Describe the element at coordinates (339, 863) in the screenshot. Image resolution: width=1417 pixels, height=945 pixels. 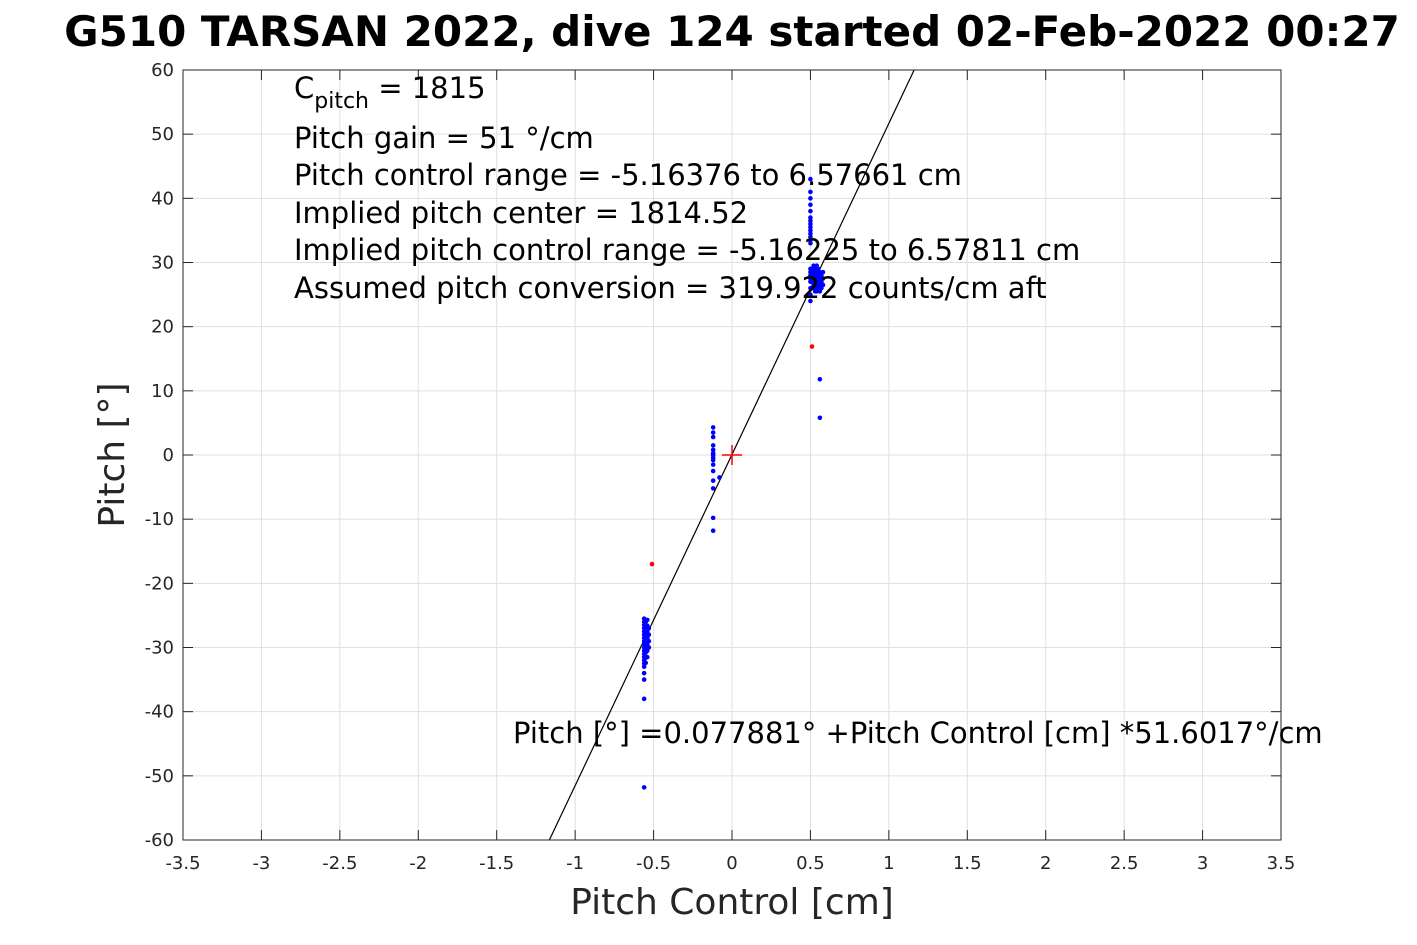
I see `x-tick-label: -2.5` at that location.